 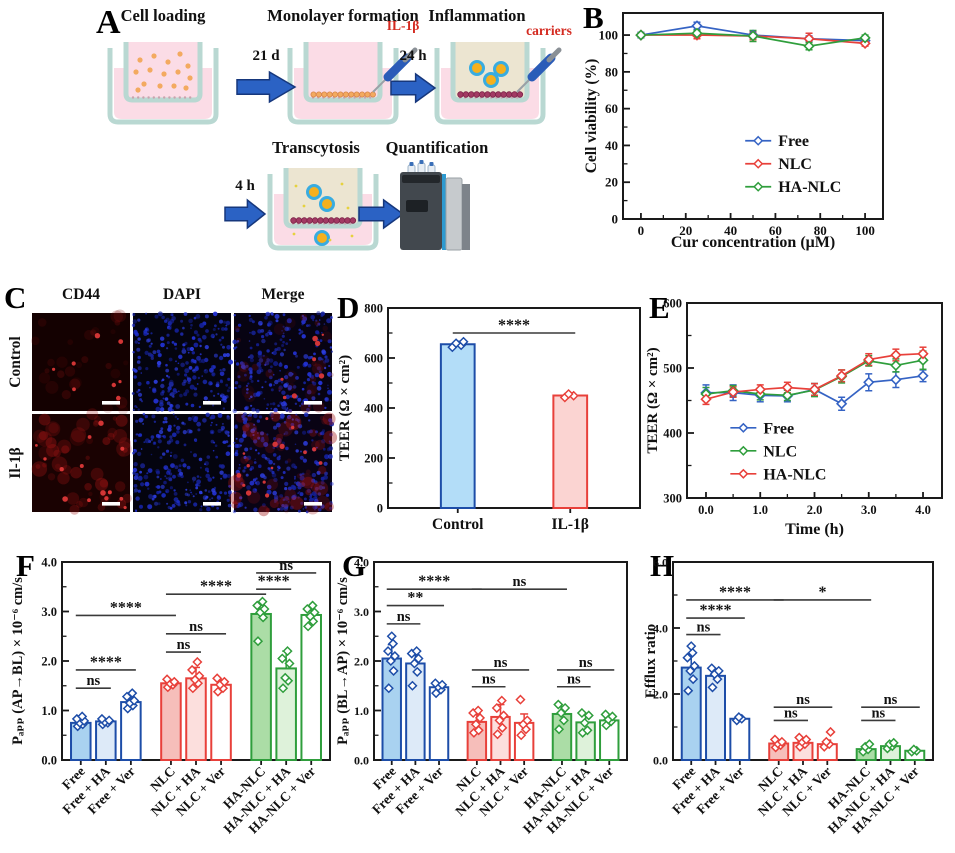 I want to click on step-title-cell-loading: Cell loading, so click(x=163, y=15).